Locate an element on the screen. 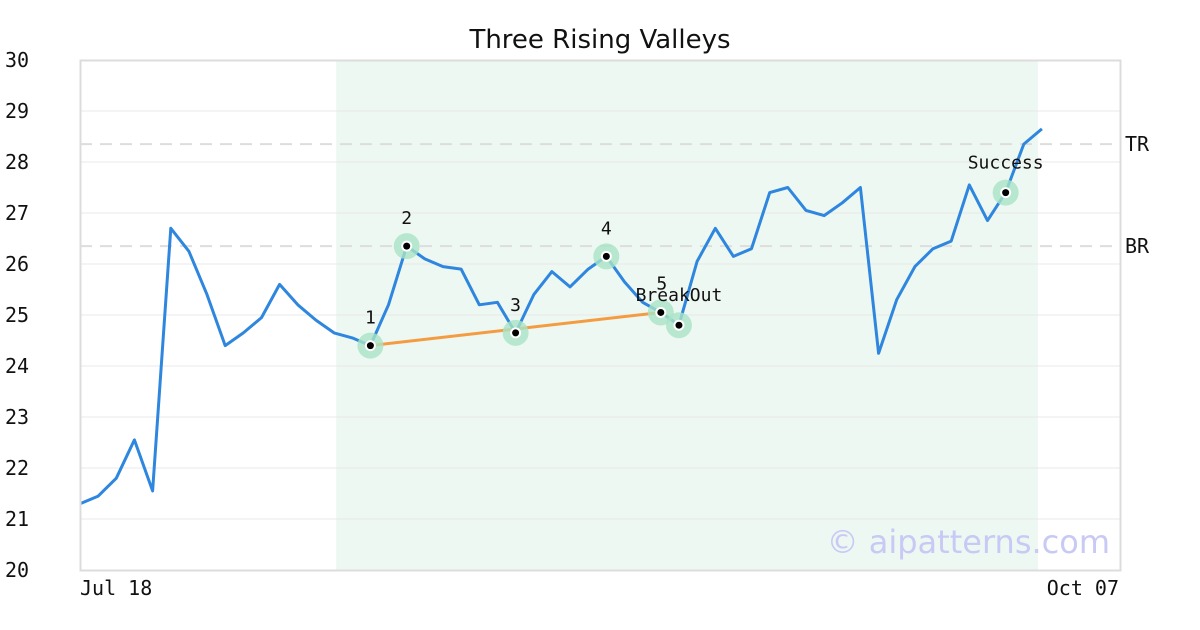 The height and width of the screenshot is (630, 1200). x-axis-ticks: Jul 18 Oct 07 is located at coordinates (599, 588).